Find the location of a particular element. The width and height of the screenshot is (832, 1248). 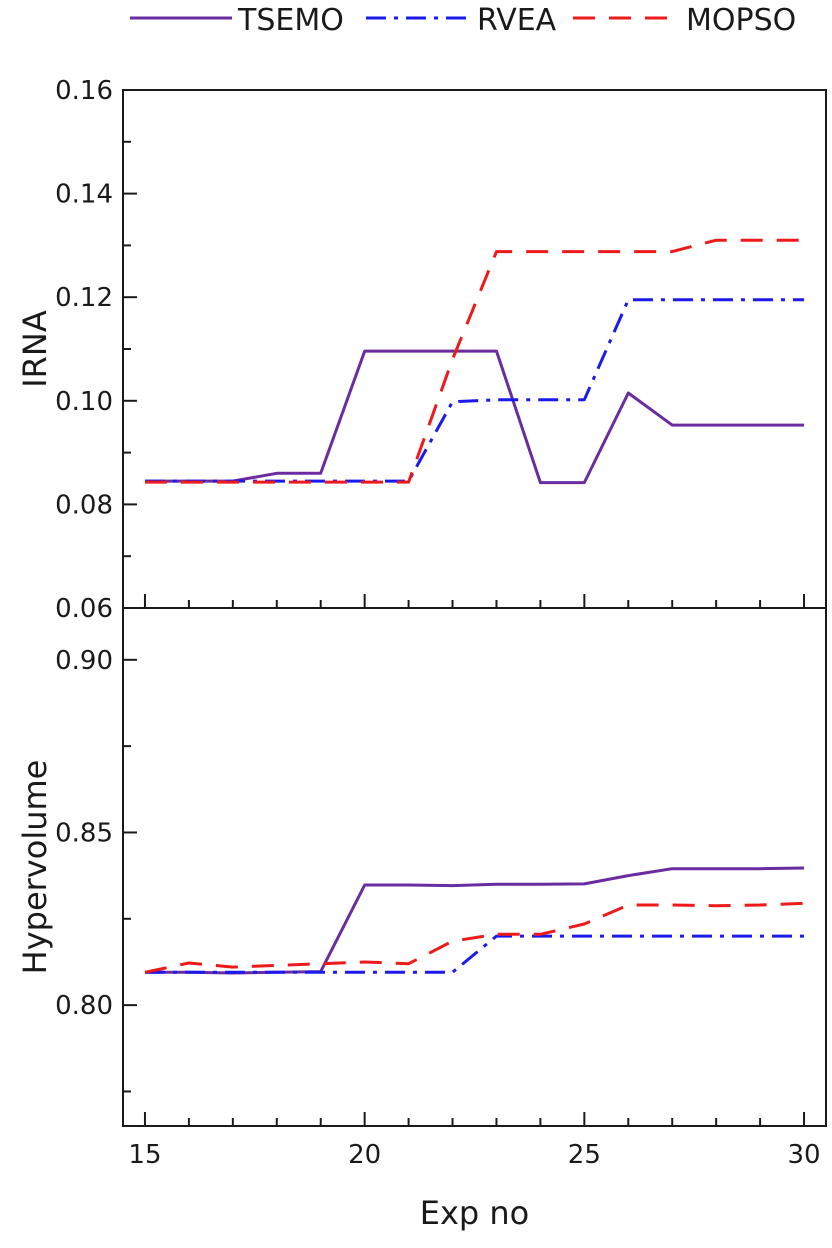

irna-y-tick-label: 0.16 is located at coordinates (84, 91).